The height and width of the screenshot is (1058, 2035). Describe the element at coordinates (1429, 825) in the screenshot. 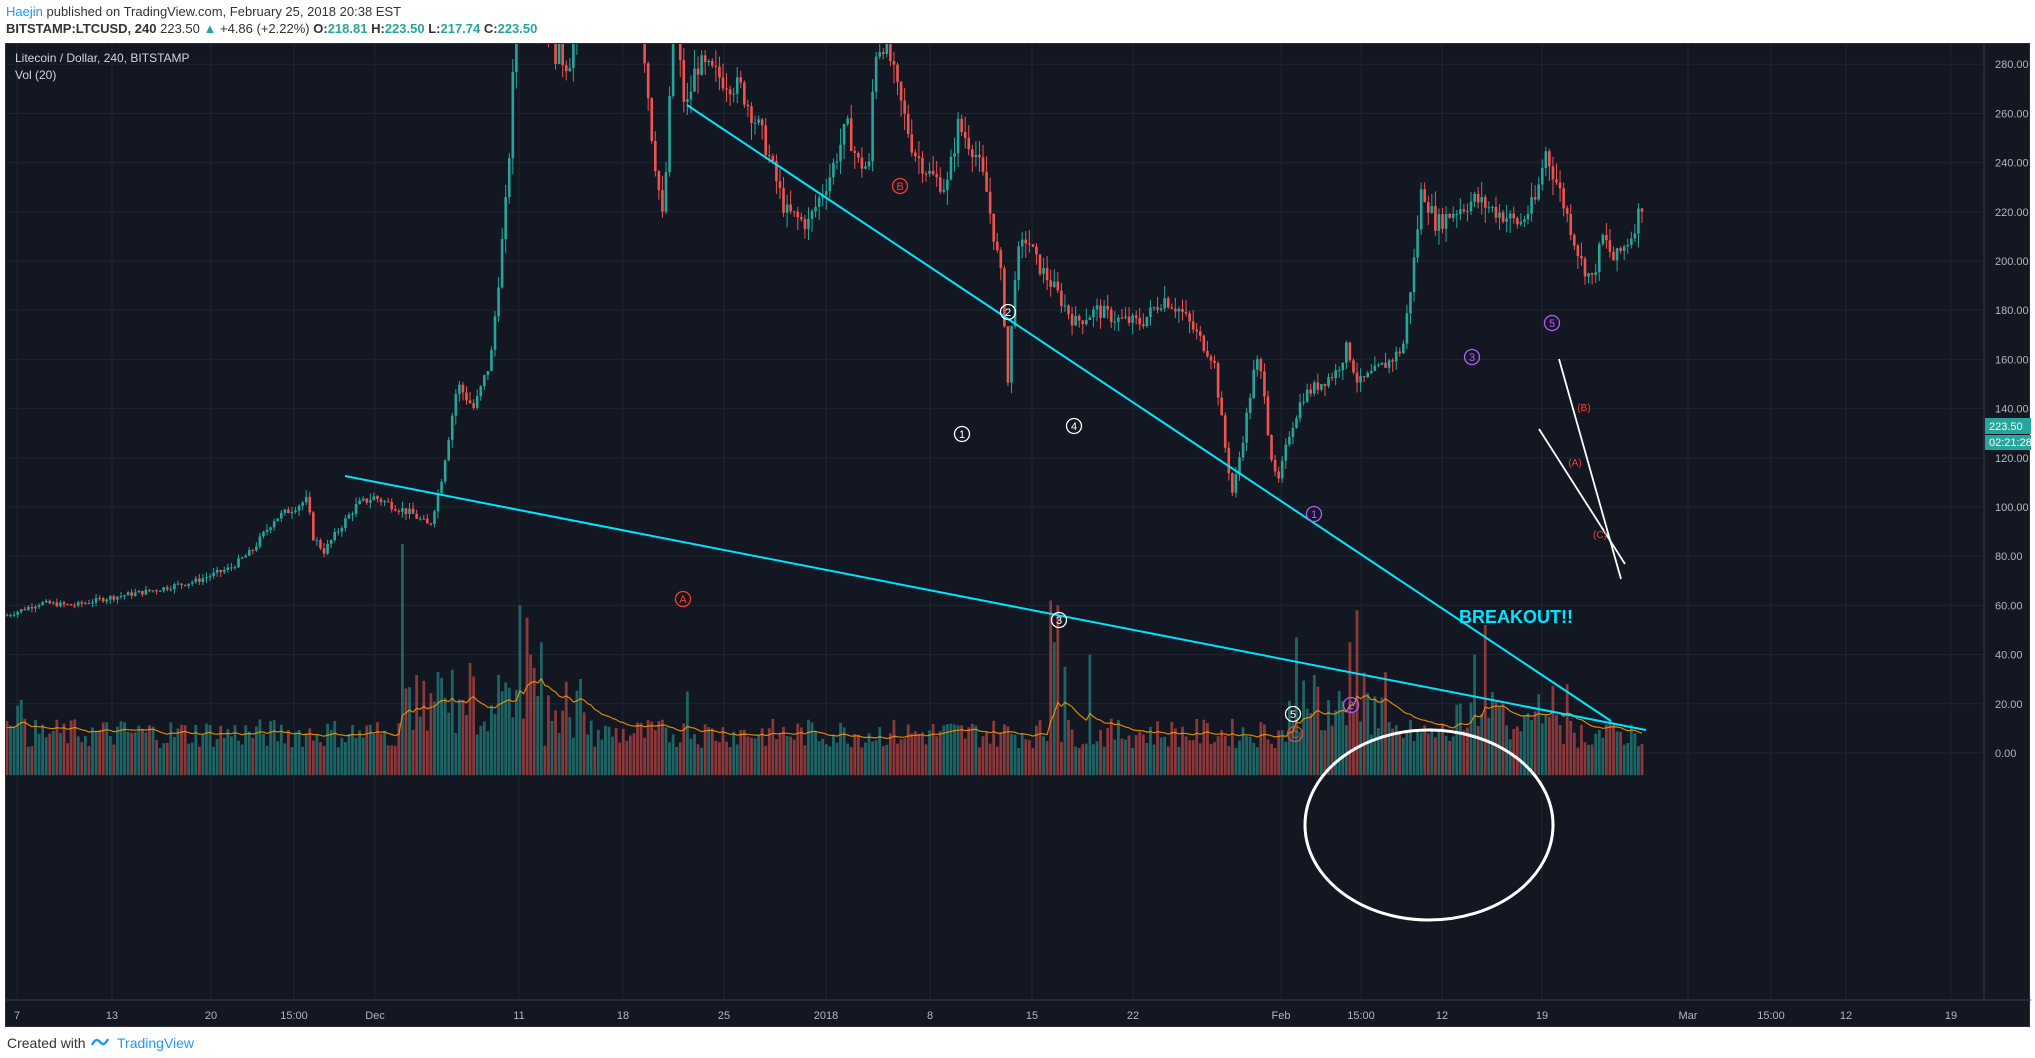

I see `volume-highlight-circle` at that location.